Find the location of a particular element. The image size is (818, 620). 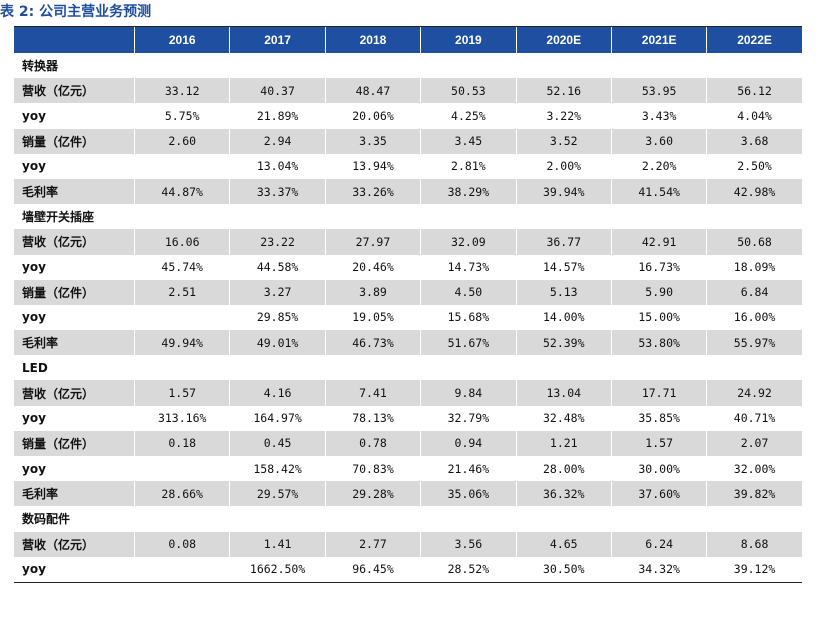

cell-container: 13.04% is located at coordinates (276, 166).